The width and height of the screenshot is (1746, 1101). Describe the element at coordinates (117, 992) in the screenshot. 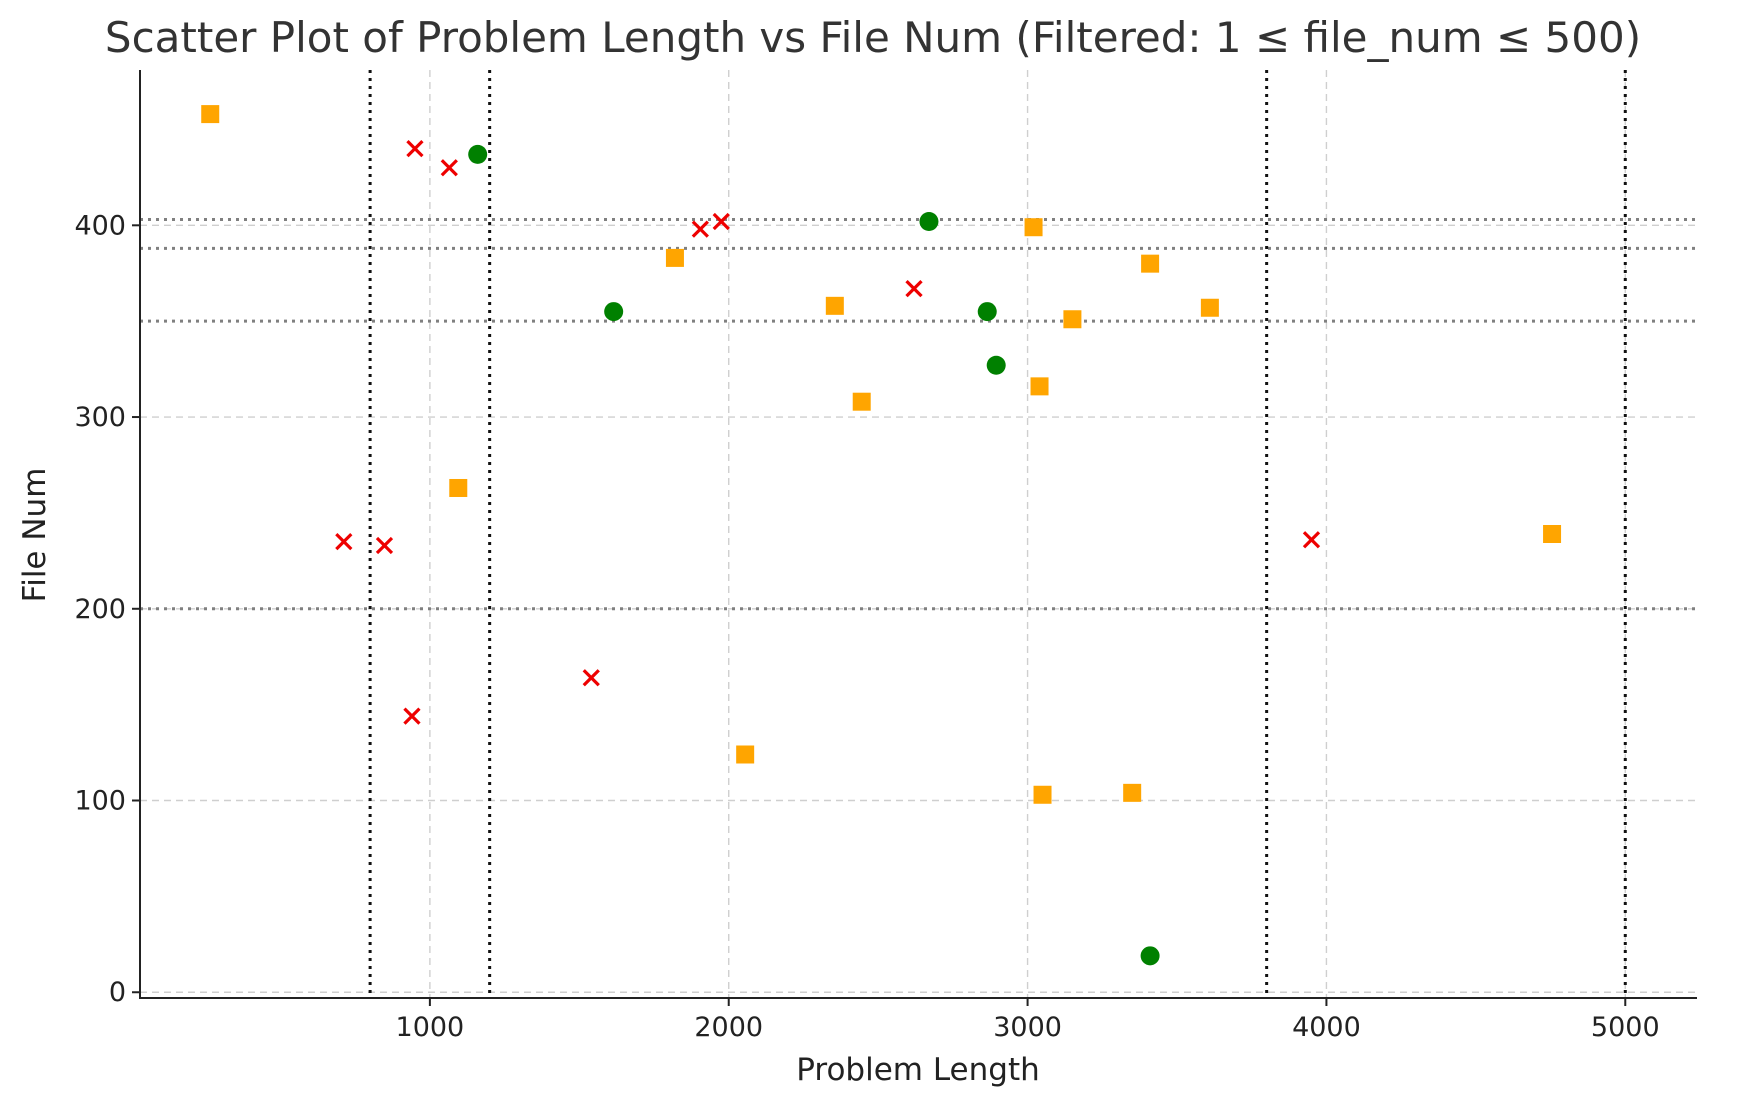

I see `y-tick-label: 0` at that location.